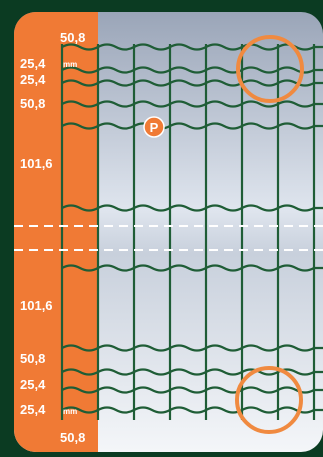  What do you see at coordinates (70, 64) in the screenshot?
I see `label-top-mm: mm` at bounding box center [70, 64].